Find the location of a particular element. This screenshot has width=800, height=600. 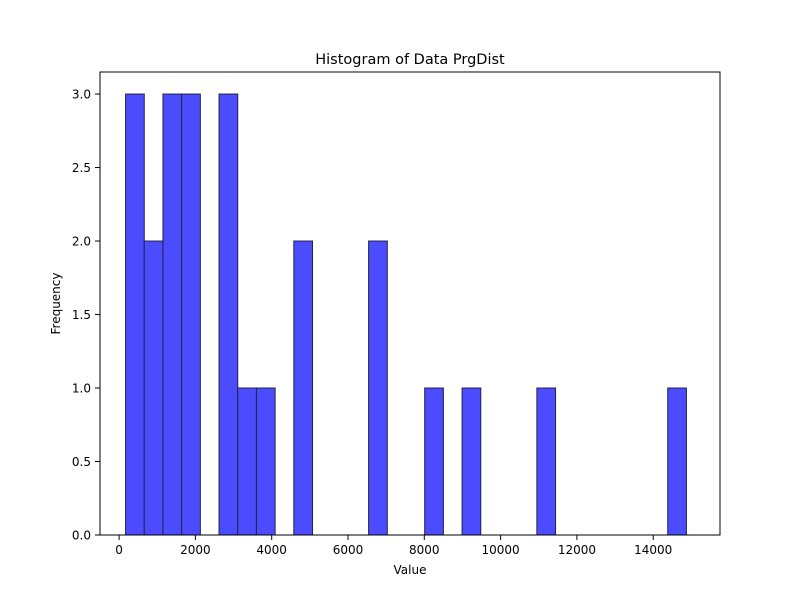

y-tick-label: 0.0 is located at coordinates (81, 536).